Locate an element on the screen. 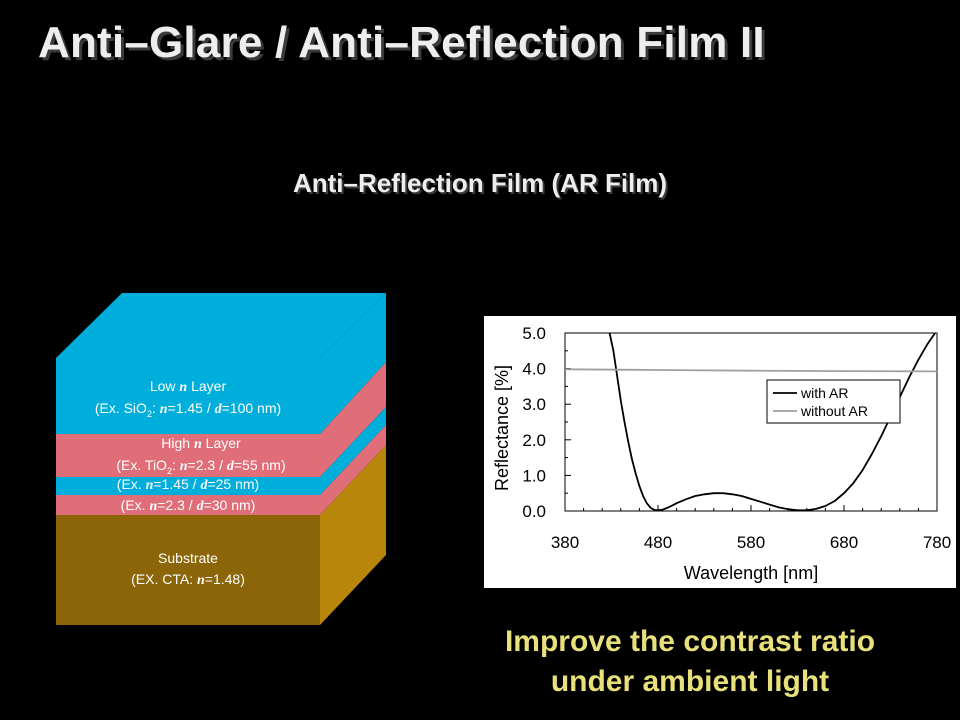  side-face-substrate is located at coordinates (353, 535).